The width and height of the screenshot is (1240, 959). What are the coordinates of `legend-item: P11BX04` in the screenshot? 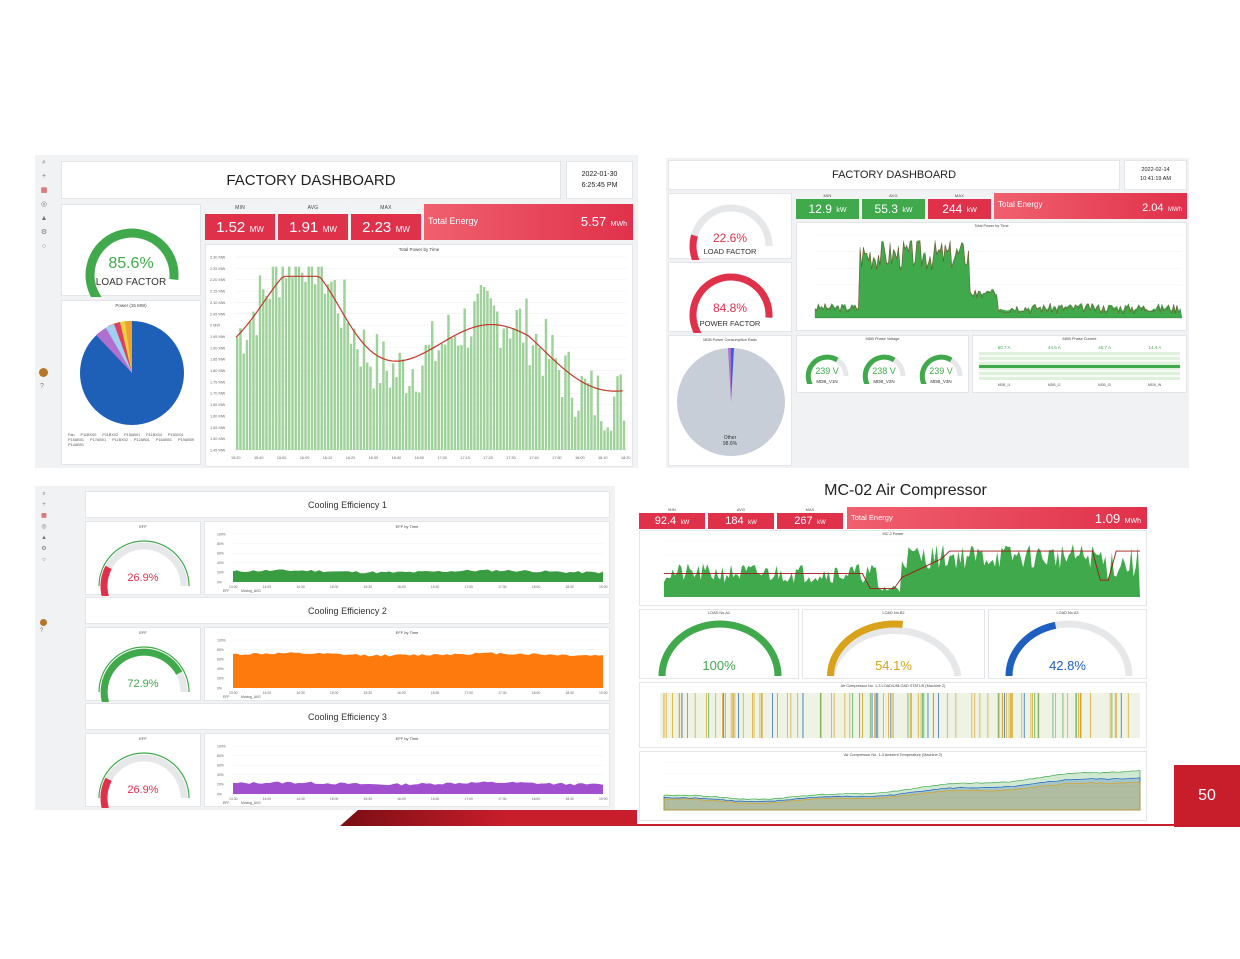 It's located at (154, 435).